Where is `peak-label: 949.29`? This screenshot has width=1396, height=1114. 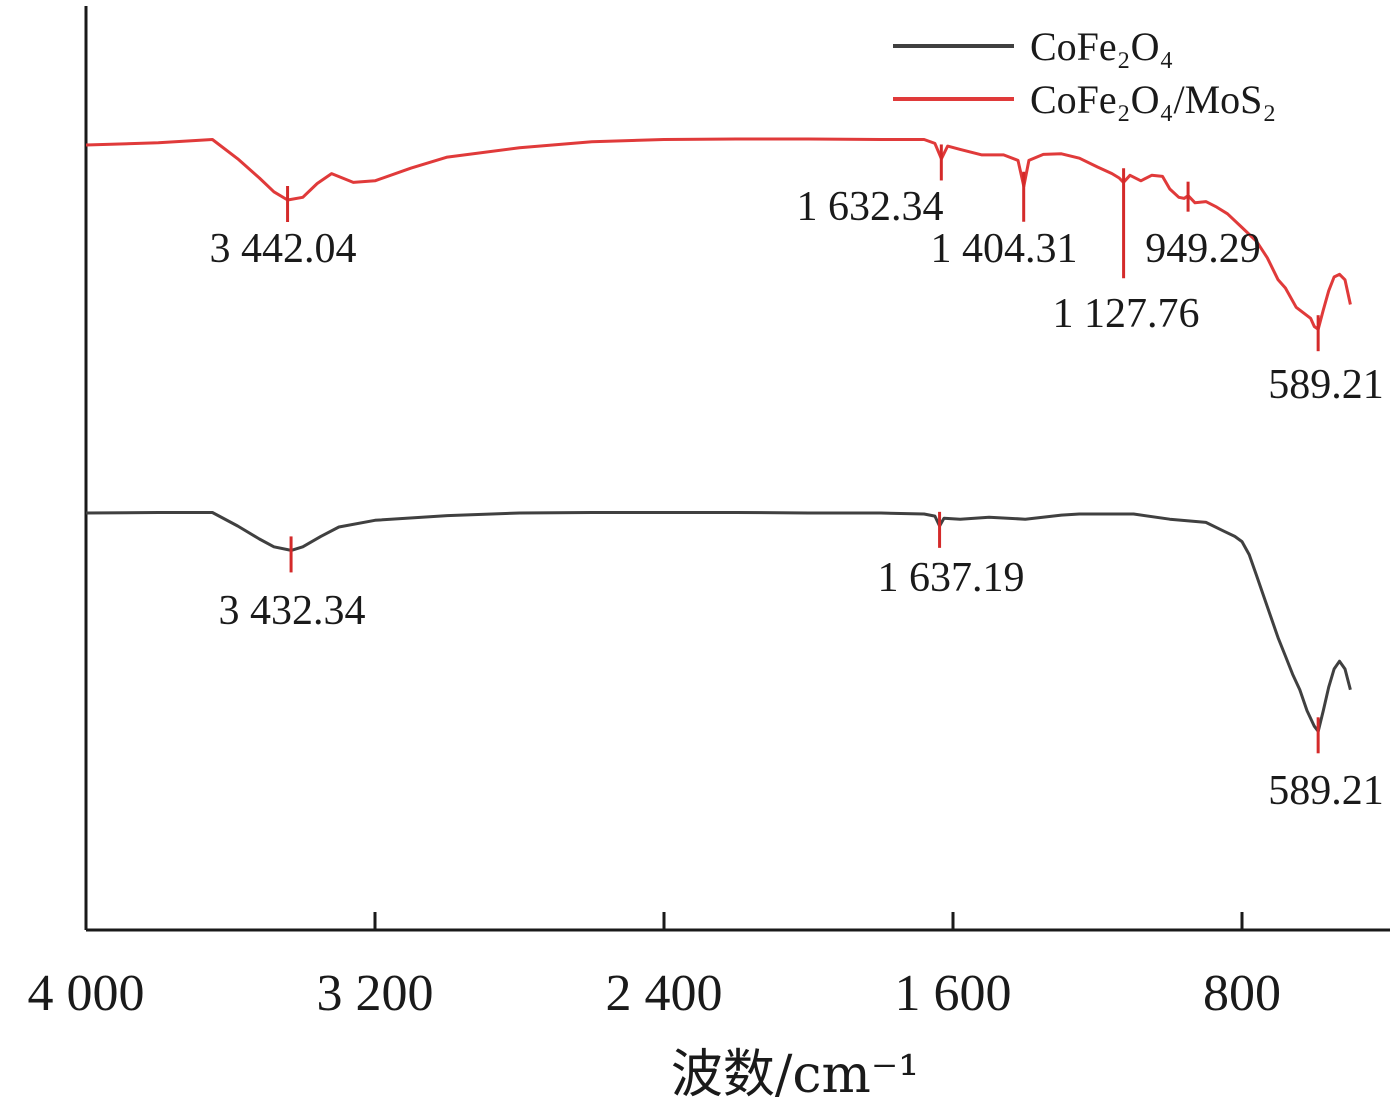
peak-label: 949.29 is located at coordinates (1203, 249).